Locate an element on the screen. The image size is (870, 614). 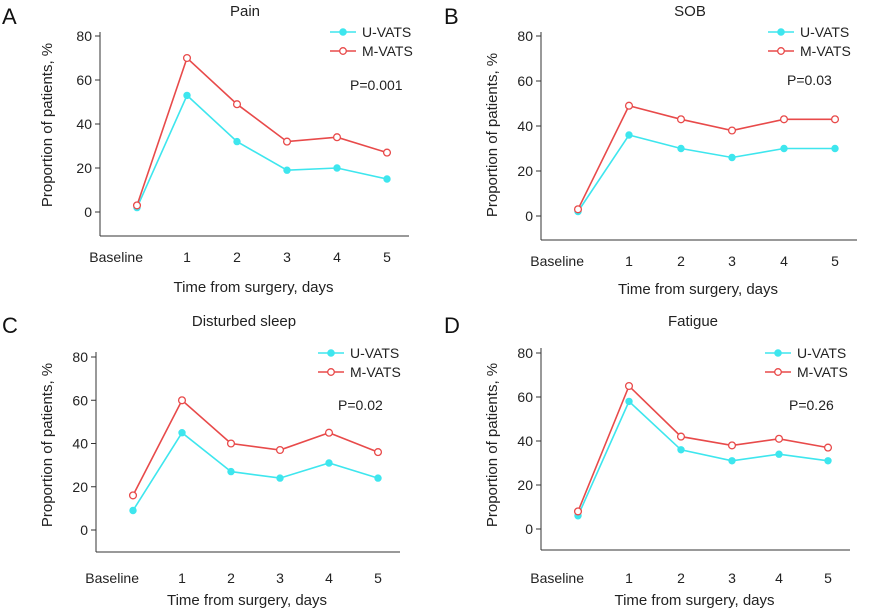
chart-title: Fatigue is located at coordinates (693, 321).